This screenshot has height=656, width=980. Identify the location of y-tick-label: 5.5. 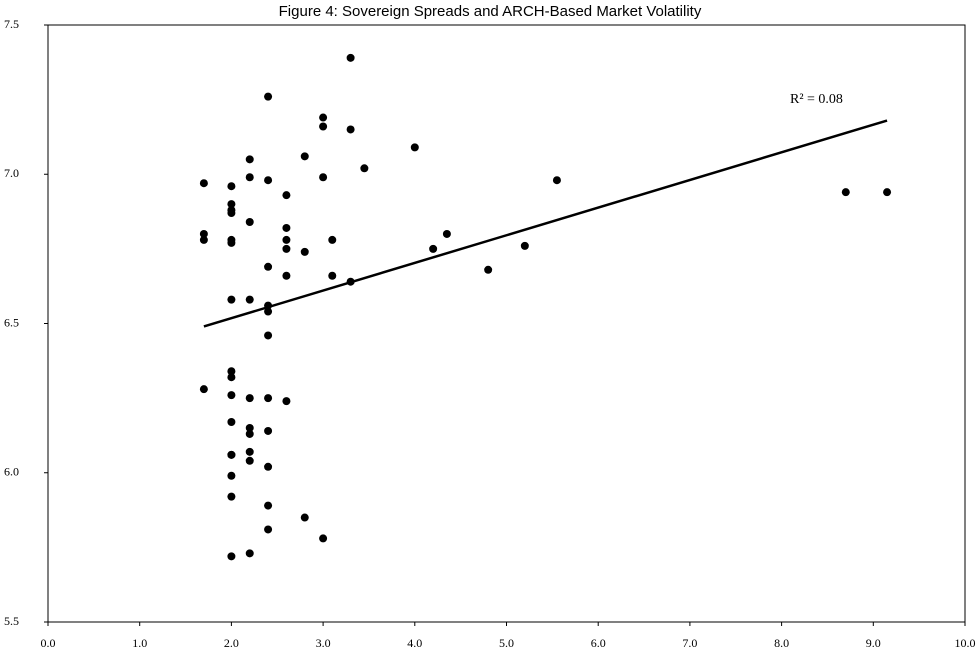
(11, 621).